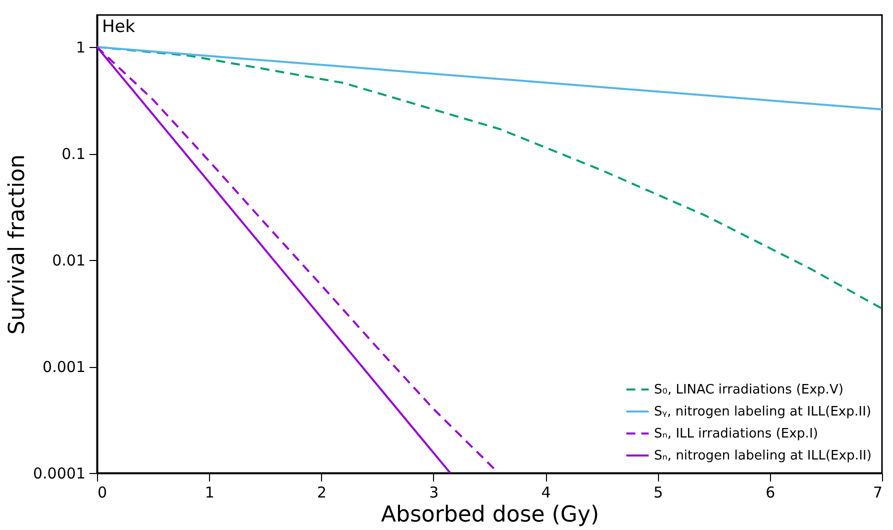 This screenshot has width=893, height=530. What do you see at coordinates (119, 27) in the screenshot?
I see `annotation: Hek` at bounding box center [119, 27].